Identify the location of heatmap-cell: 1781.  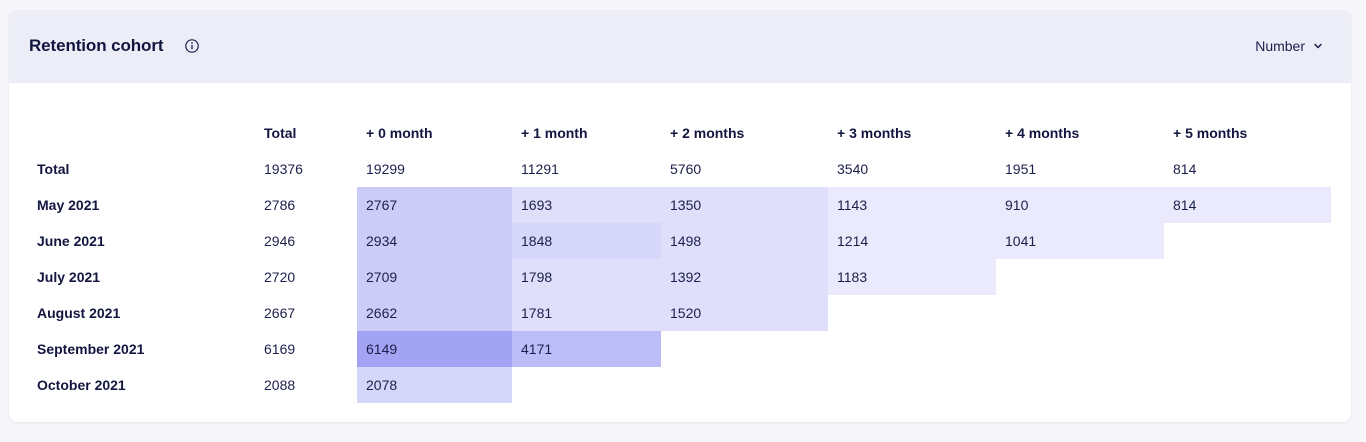
(586, 313).